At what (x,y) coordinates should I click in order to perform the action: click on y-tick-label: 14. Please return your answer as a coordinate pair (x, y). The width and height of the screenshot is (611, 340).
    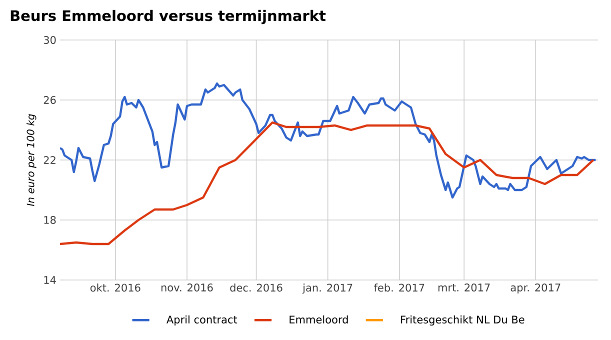
    Looking at the image, I should click on (50, 280).